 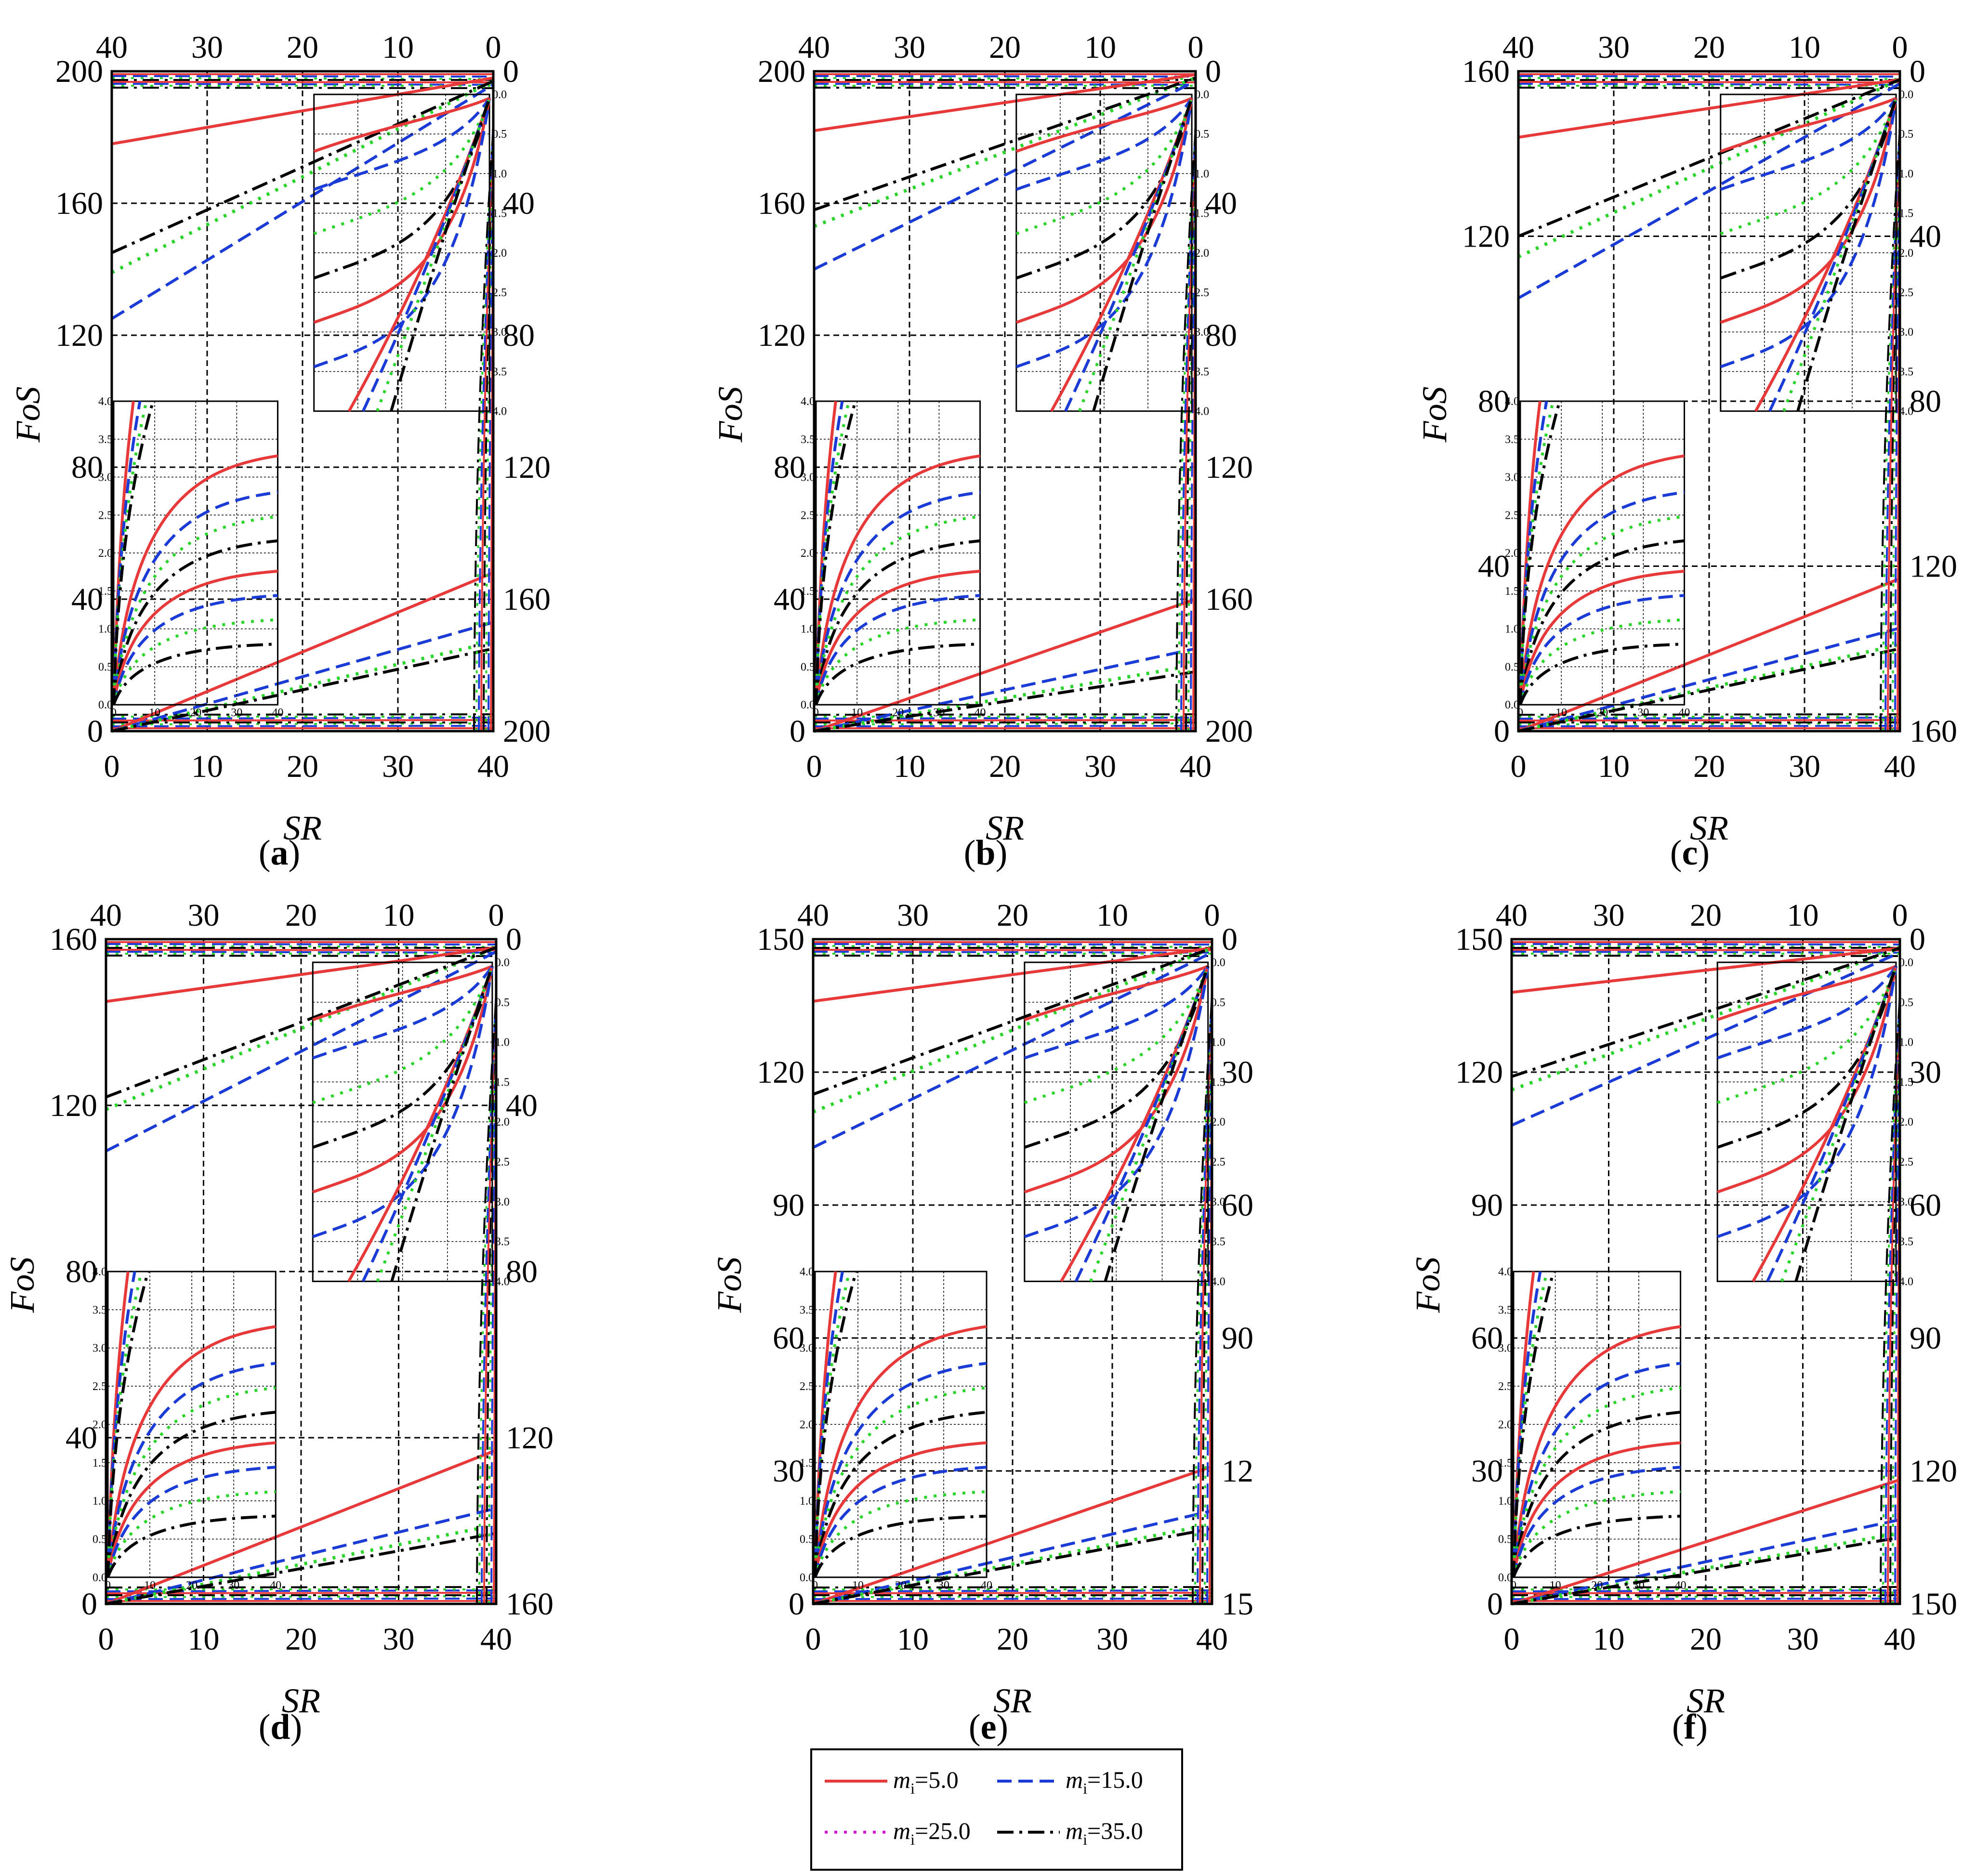 What do you see at coordinates (1512, 1639) in the screenshot?
I see `x-tick-label: 0` at bounding box center [1512, 1639].